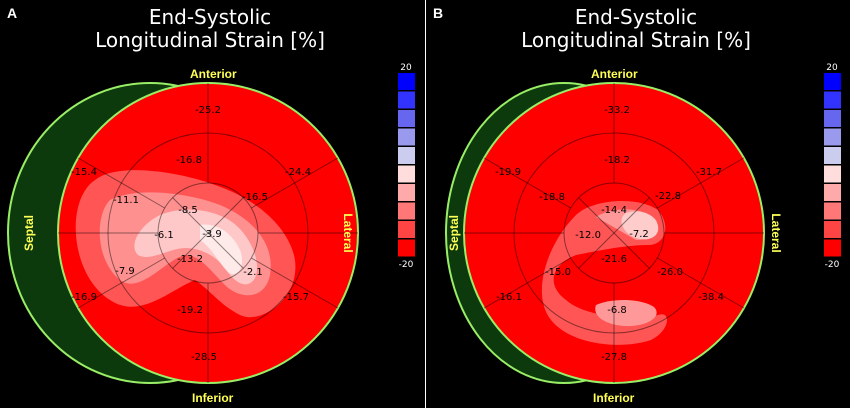 The width and height of the screenshot is (850, 408). What do you see at coordinates (438, 13) in the screenshot?
I see `panel-letter: B` at bounding box center [438, 13].